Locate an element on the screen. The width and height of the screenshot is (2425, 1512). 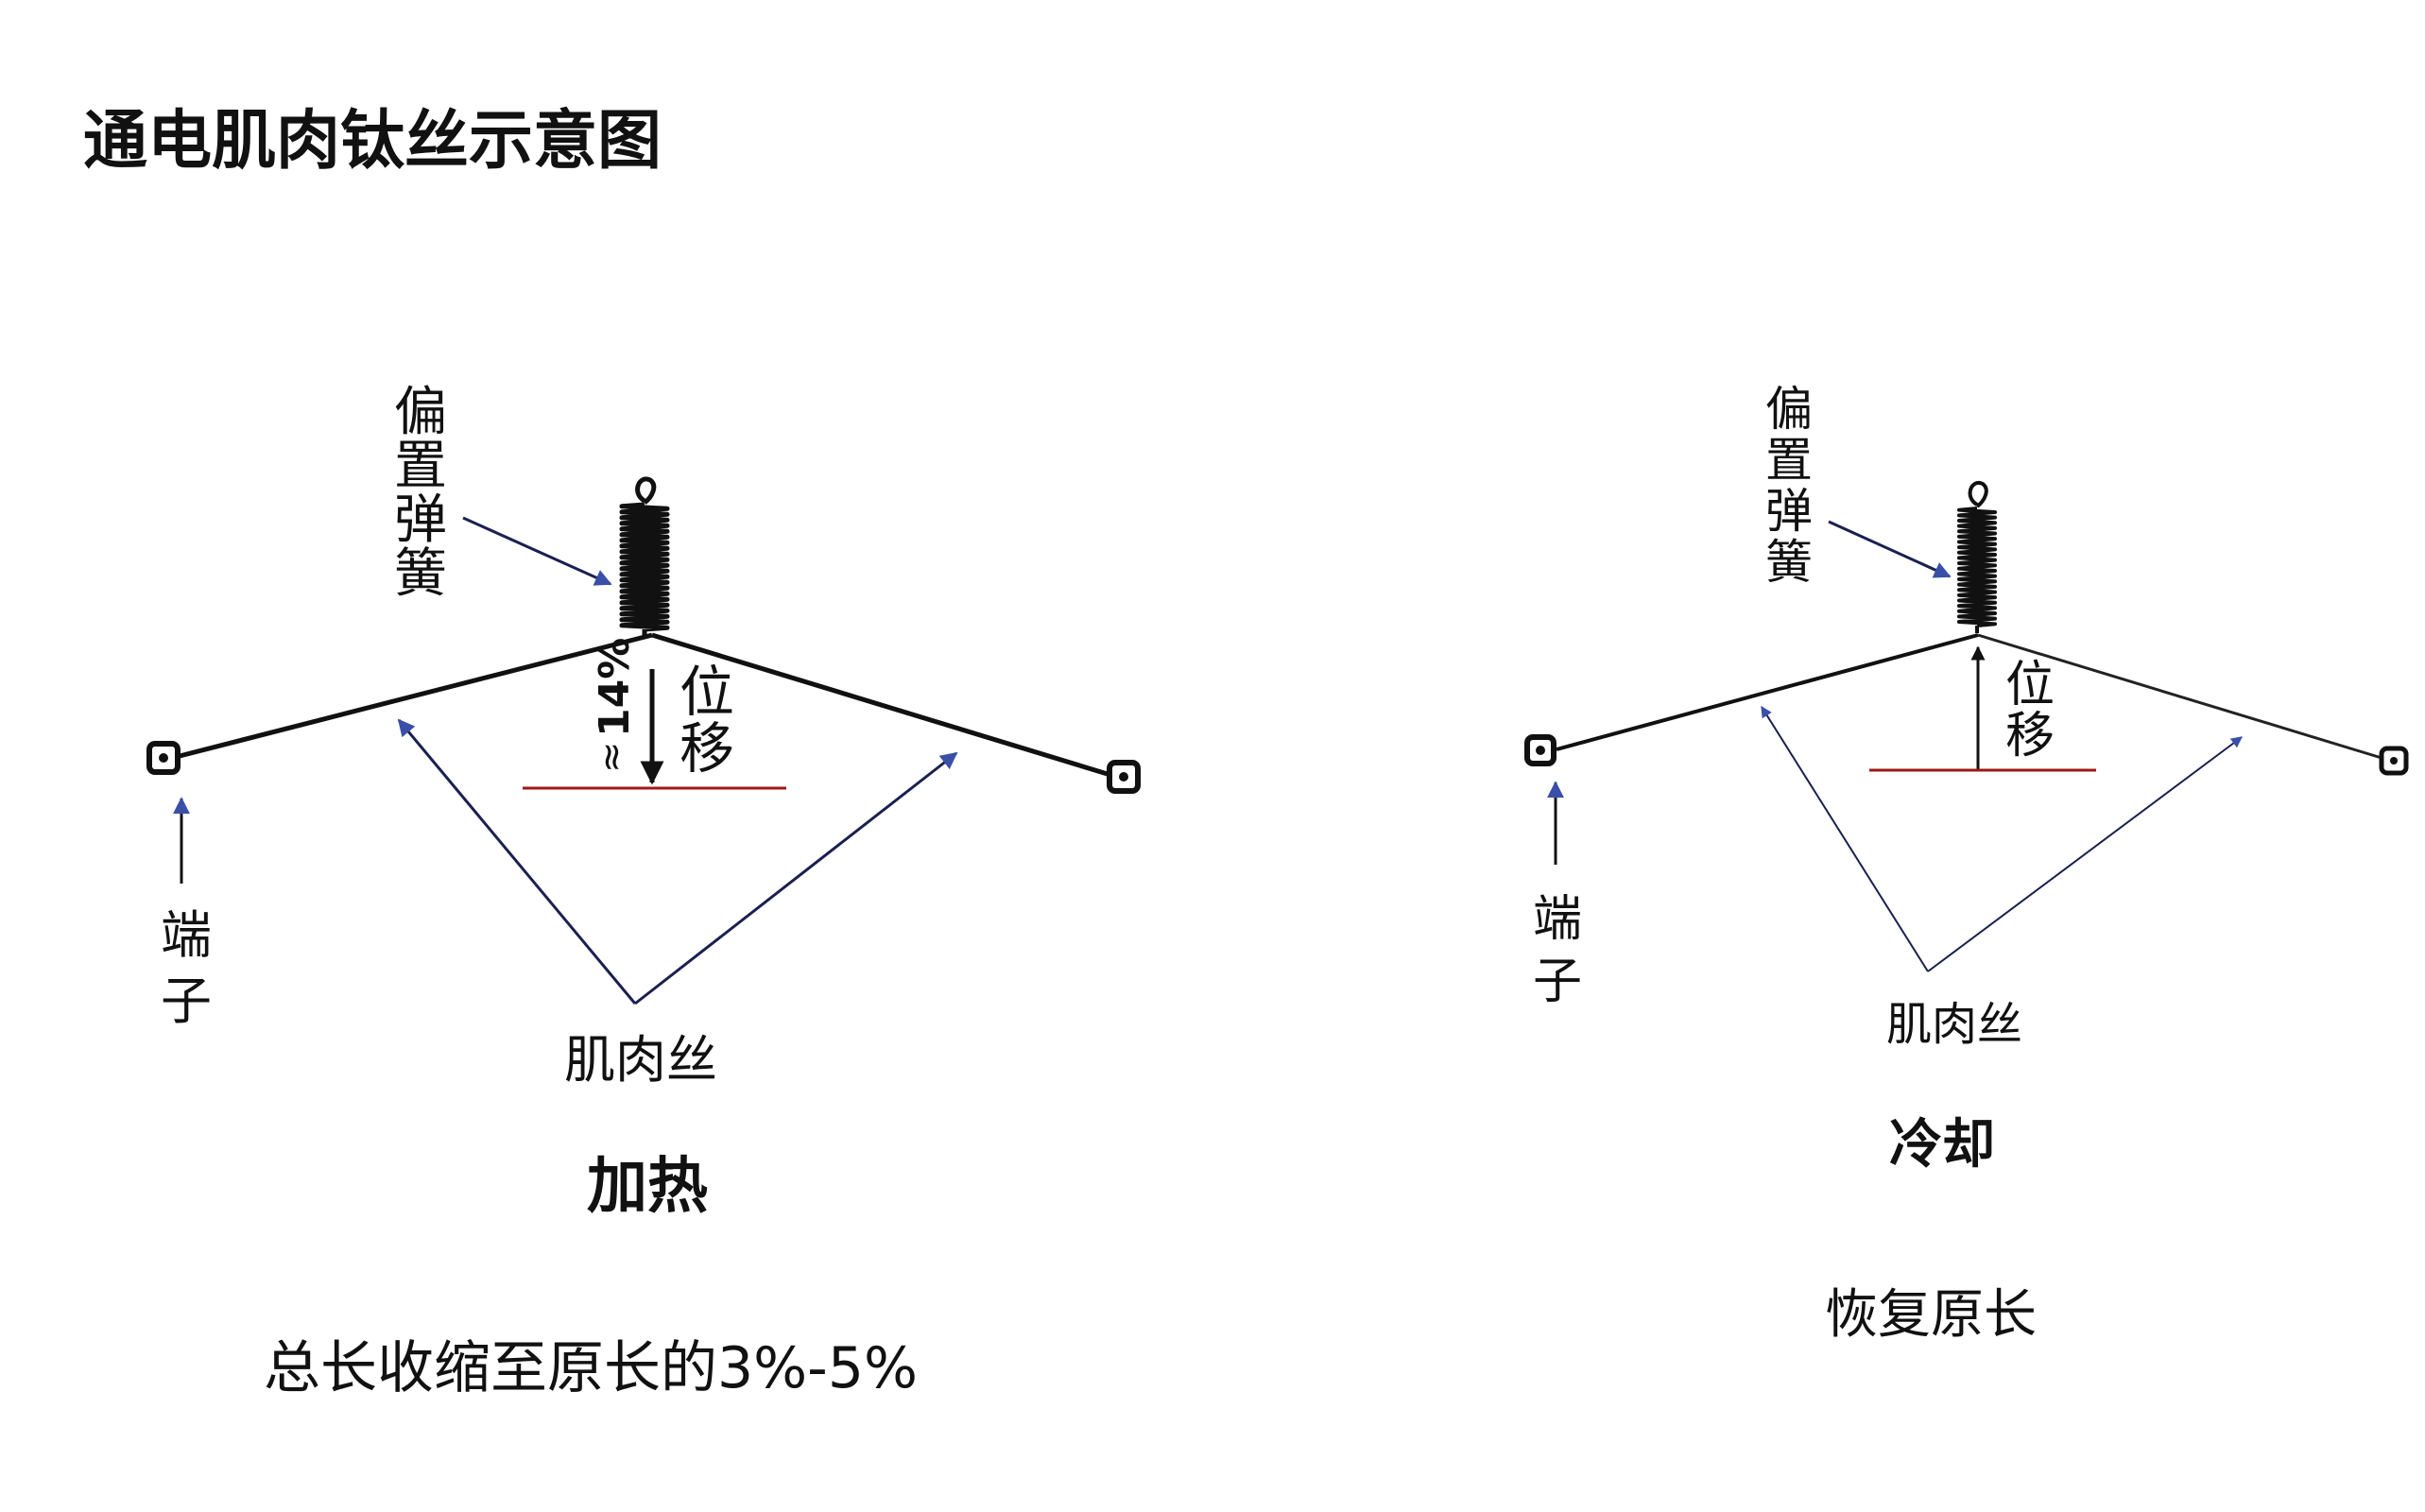
heating-caption: 总长收缩至原长的3%-5% is located at coordinates (591, 1368).